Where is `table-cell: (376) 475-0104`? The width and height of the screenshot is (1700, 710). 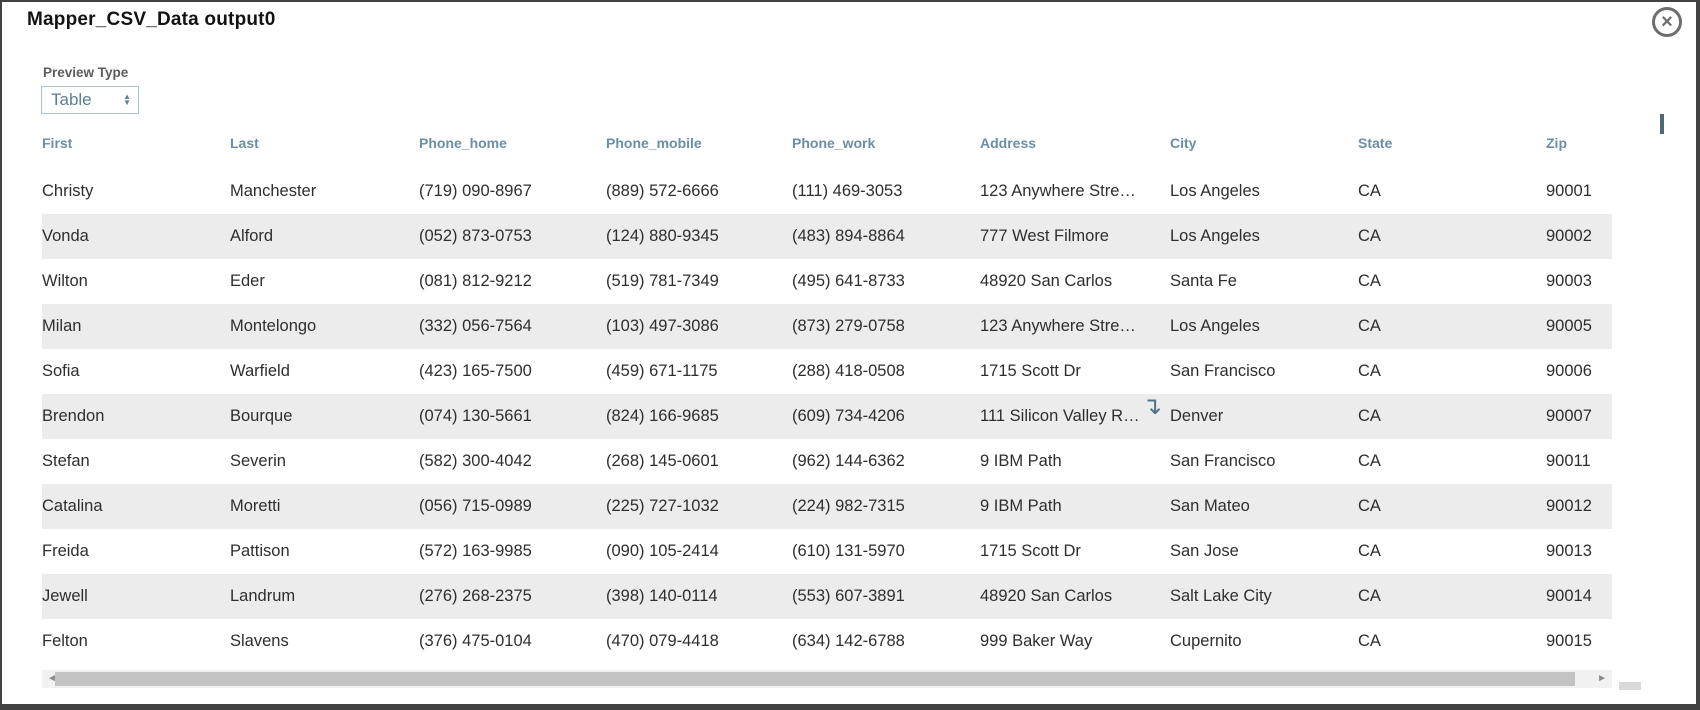
table-cell: (376) 475-0104 is located at coordinates (475, 641).